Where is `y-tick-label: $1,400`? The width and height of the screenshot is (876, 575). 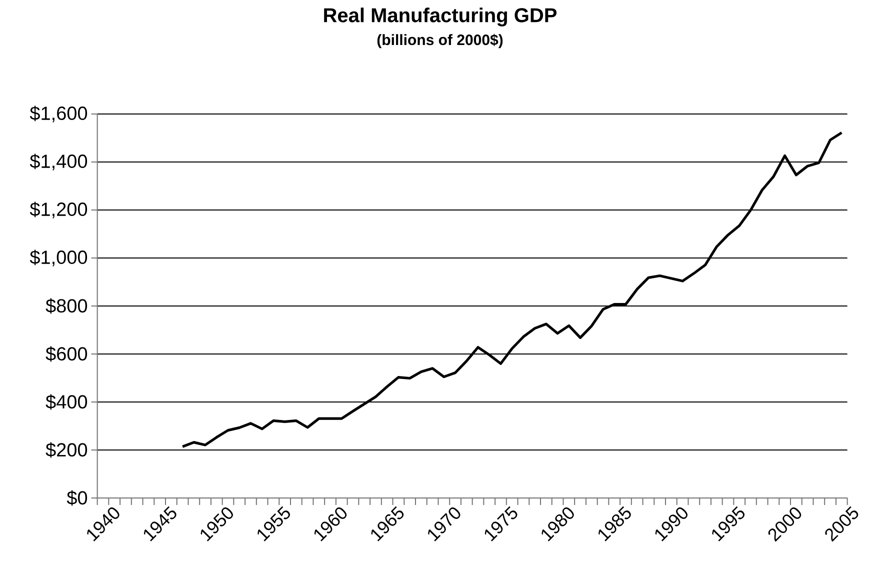
y-tick-label: $1,400 is located at coordinates (59, 162).